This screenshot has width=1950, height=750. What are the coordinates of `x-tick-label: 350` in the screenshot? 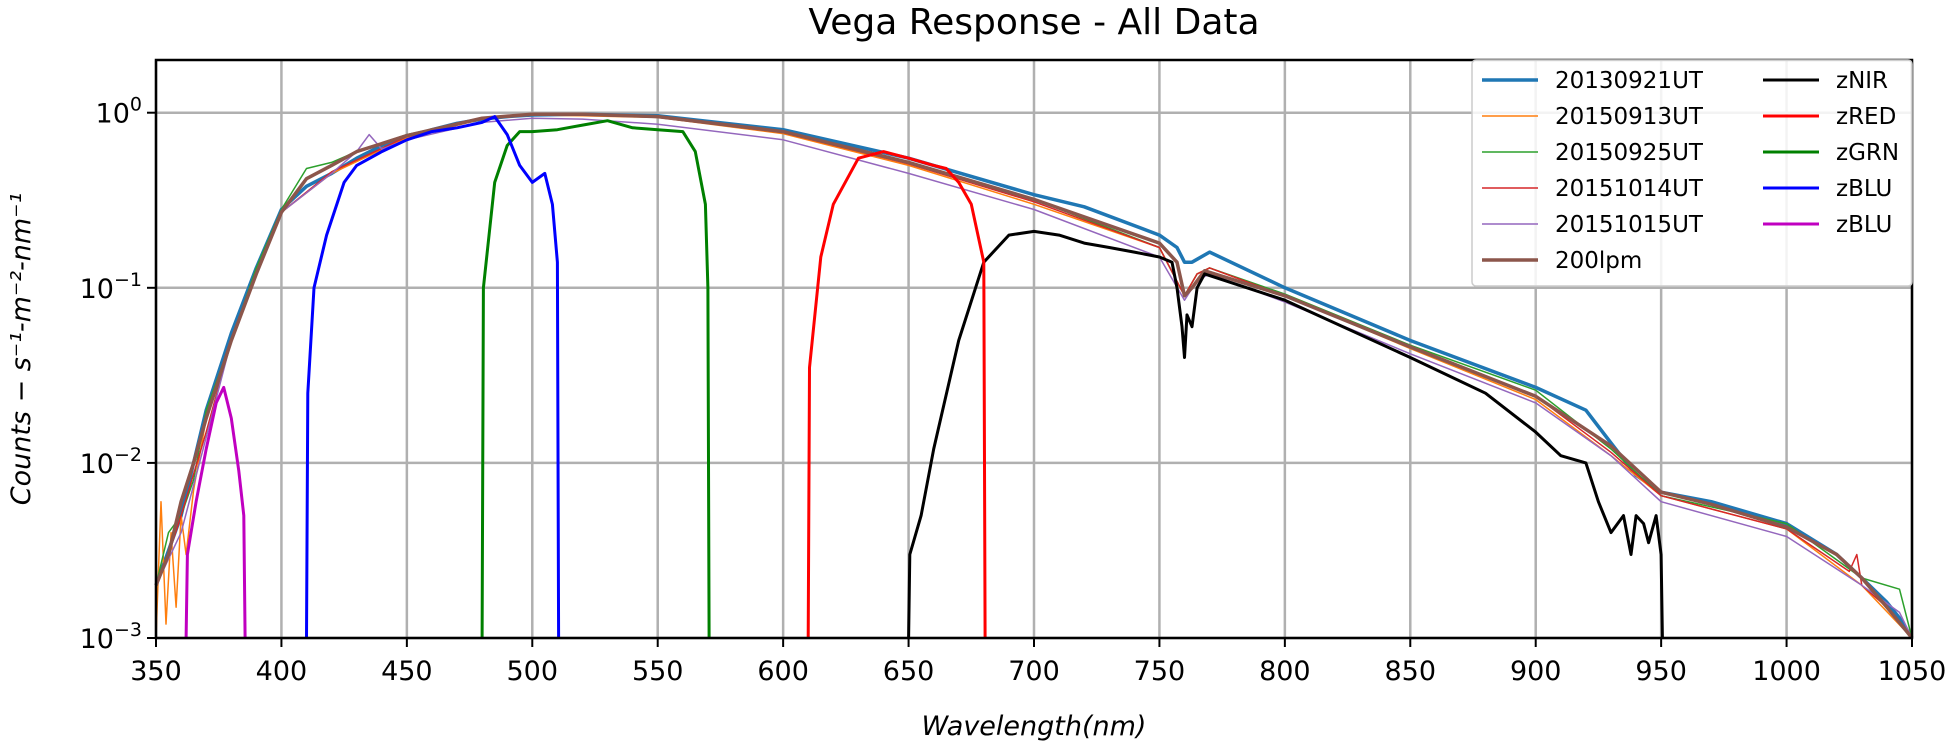 It's located at (156, 671).